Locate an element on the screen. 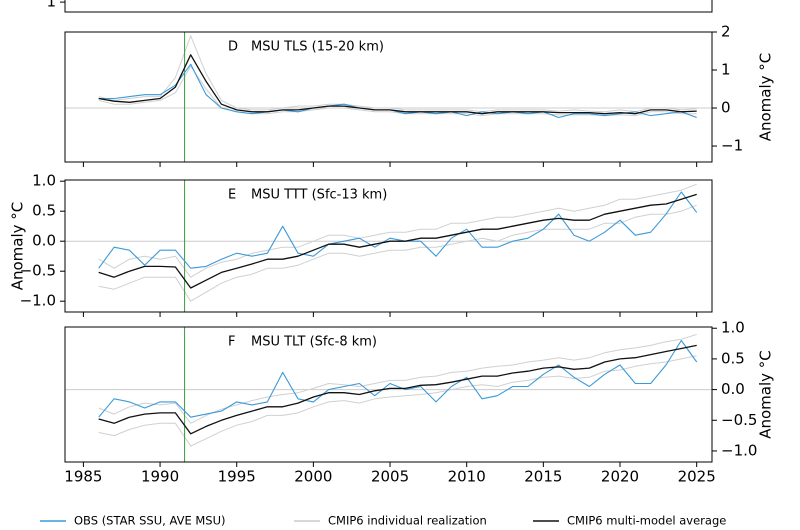  panel-letter: E is located at coordinates (232, 195).